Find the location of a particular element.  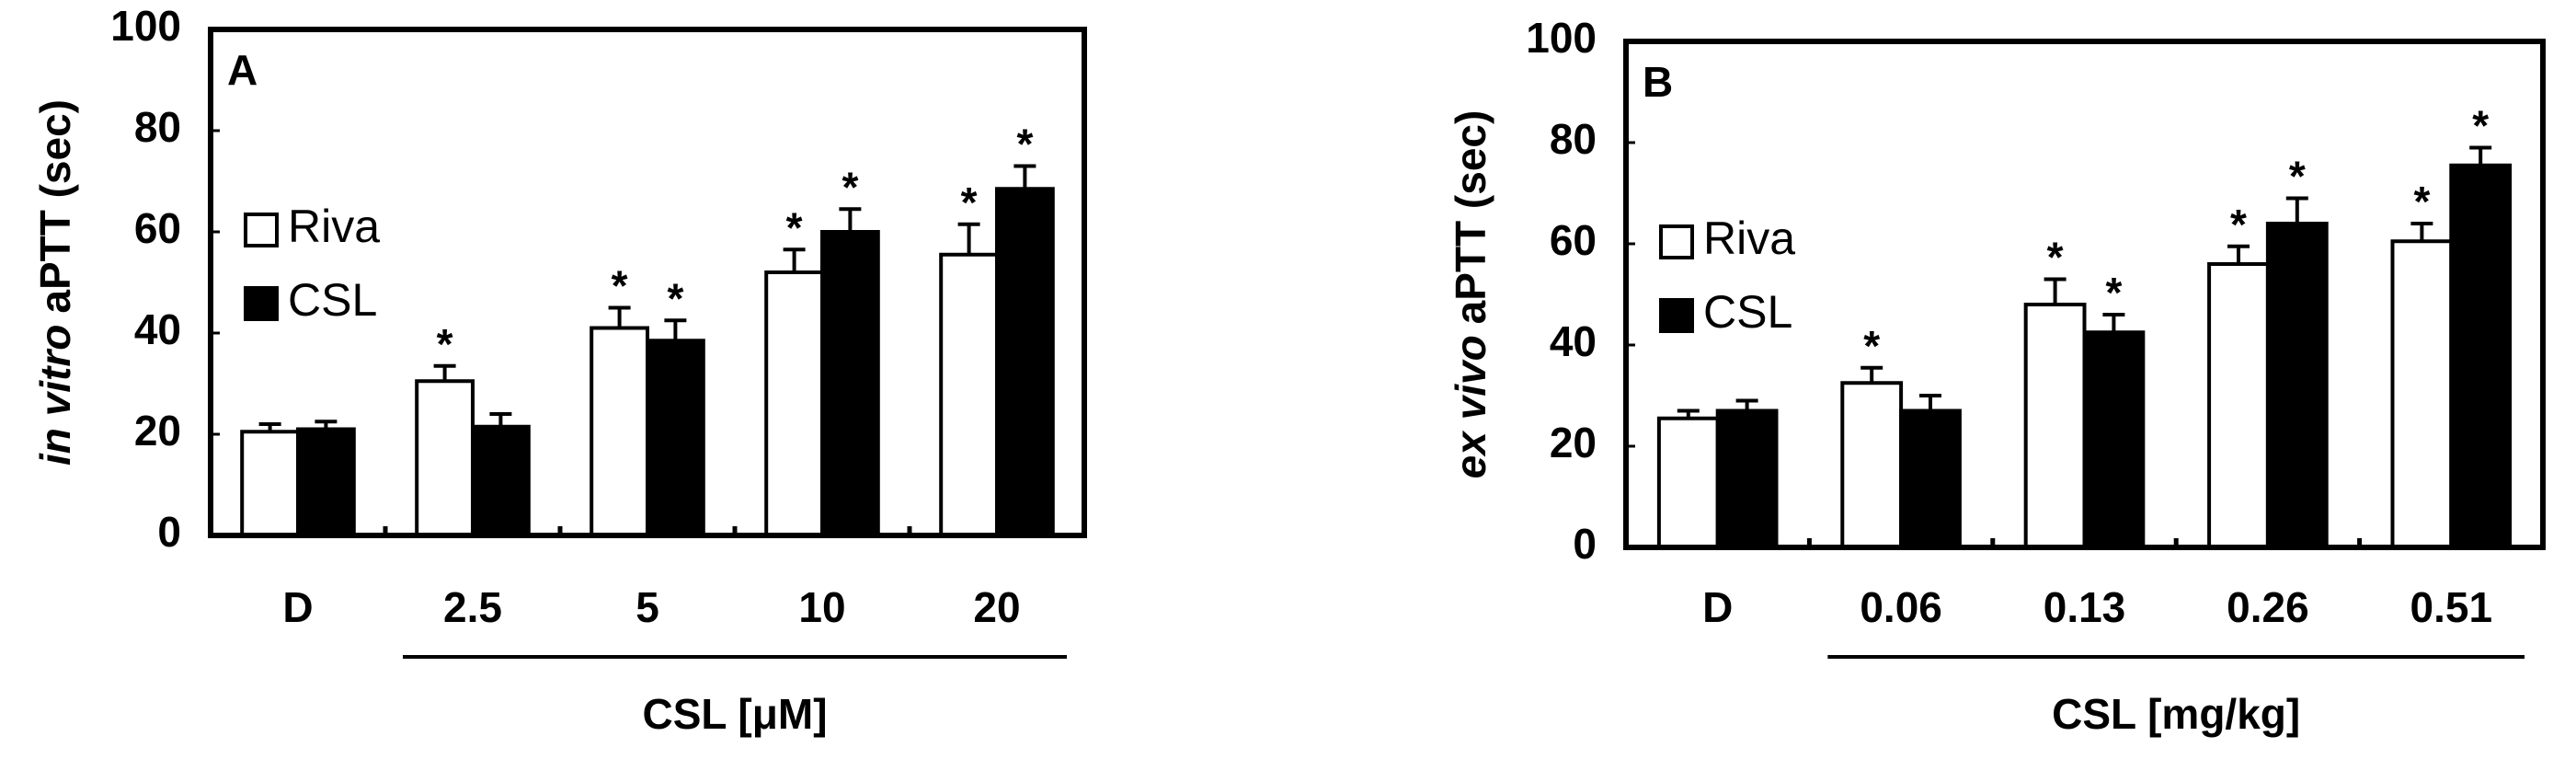

panel-label: A is located at coordinates (242, 70).